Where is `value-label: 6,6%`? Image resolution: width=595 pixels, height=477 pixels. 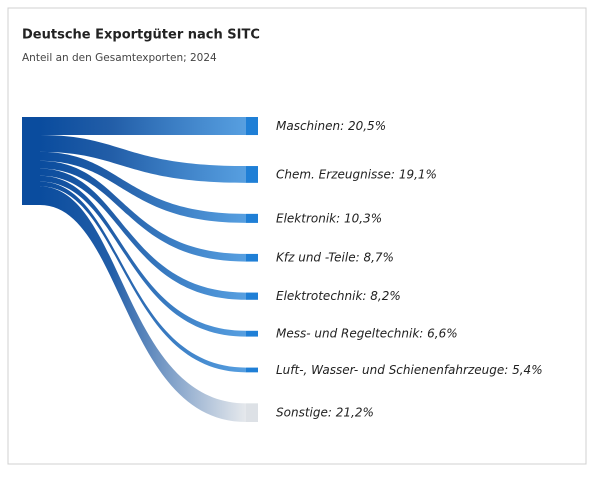 value-label: 6,6% is located at coordinates (442, 333).